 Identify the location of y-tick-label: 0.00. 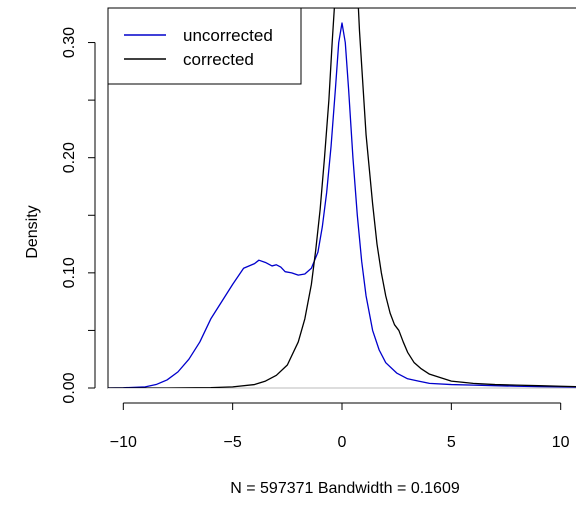
(69, 387).